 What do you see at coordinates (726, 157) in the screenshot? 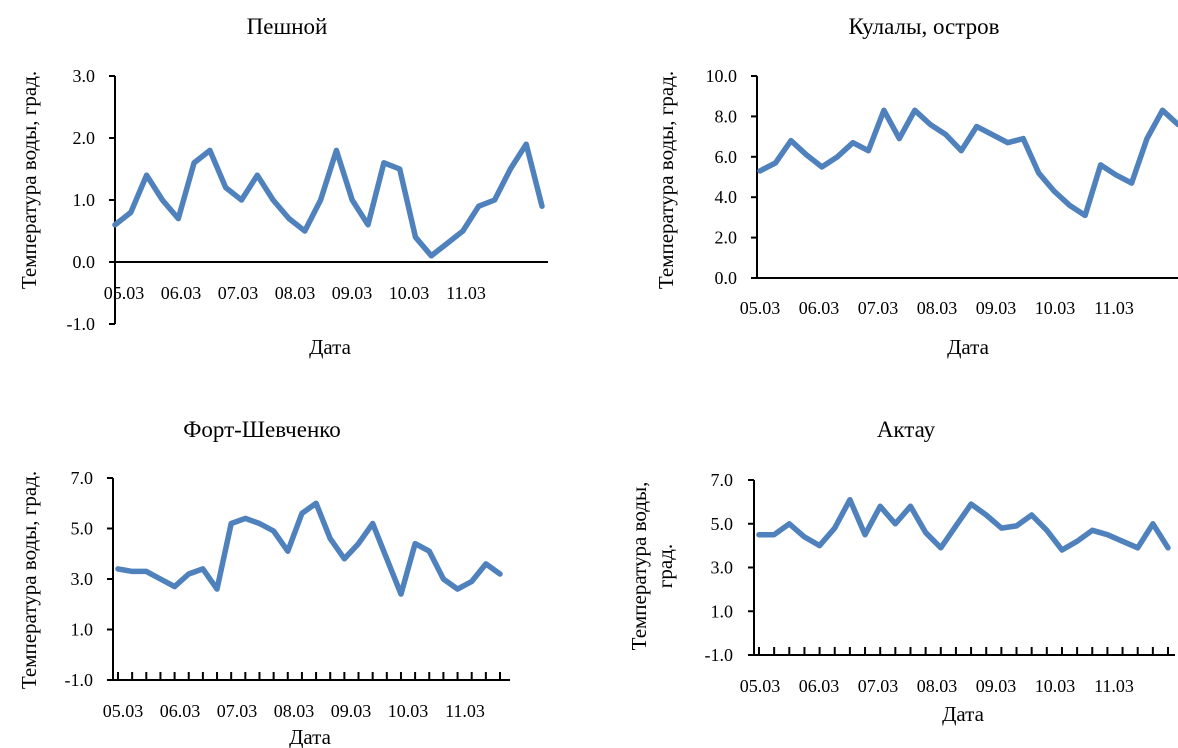
I see `y-tick-label: 6.0` at bounding box center [726, 157].